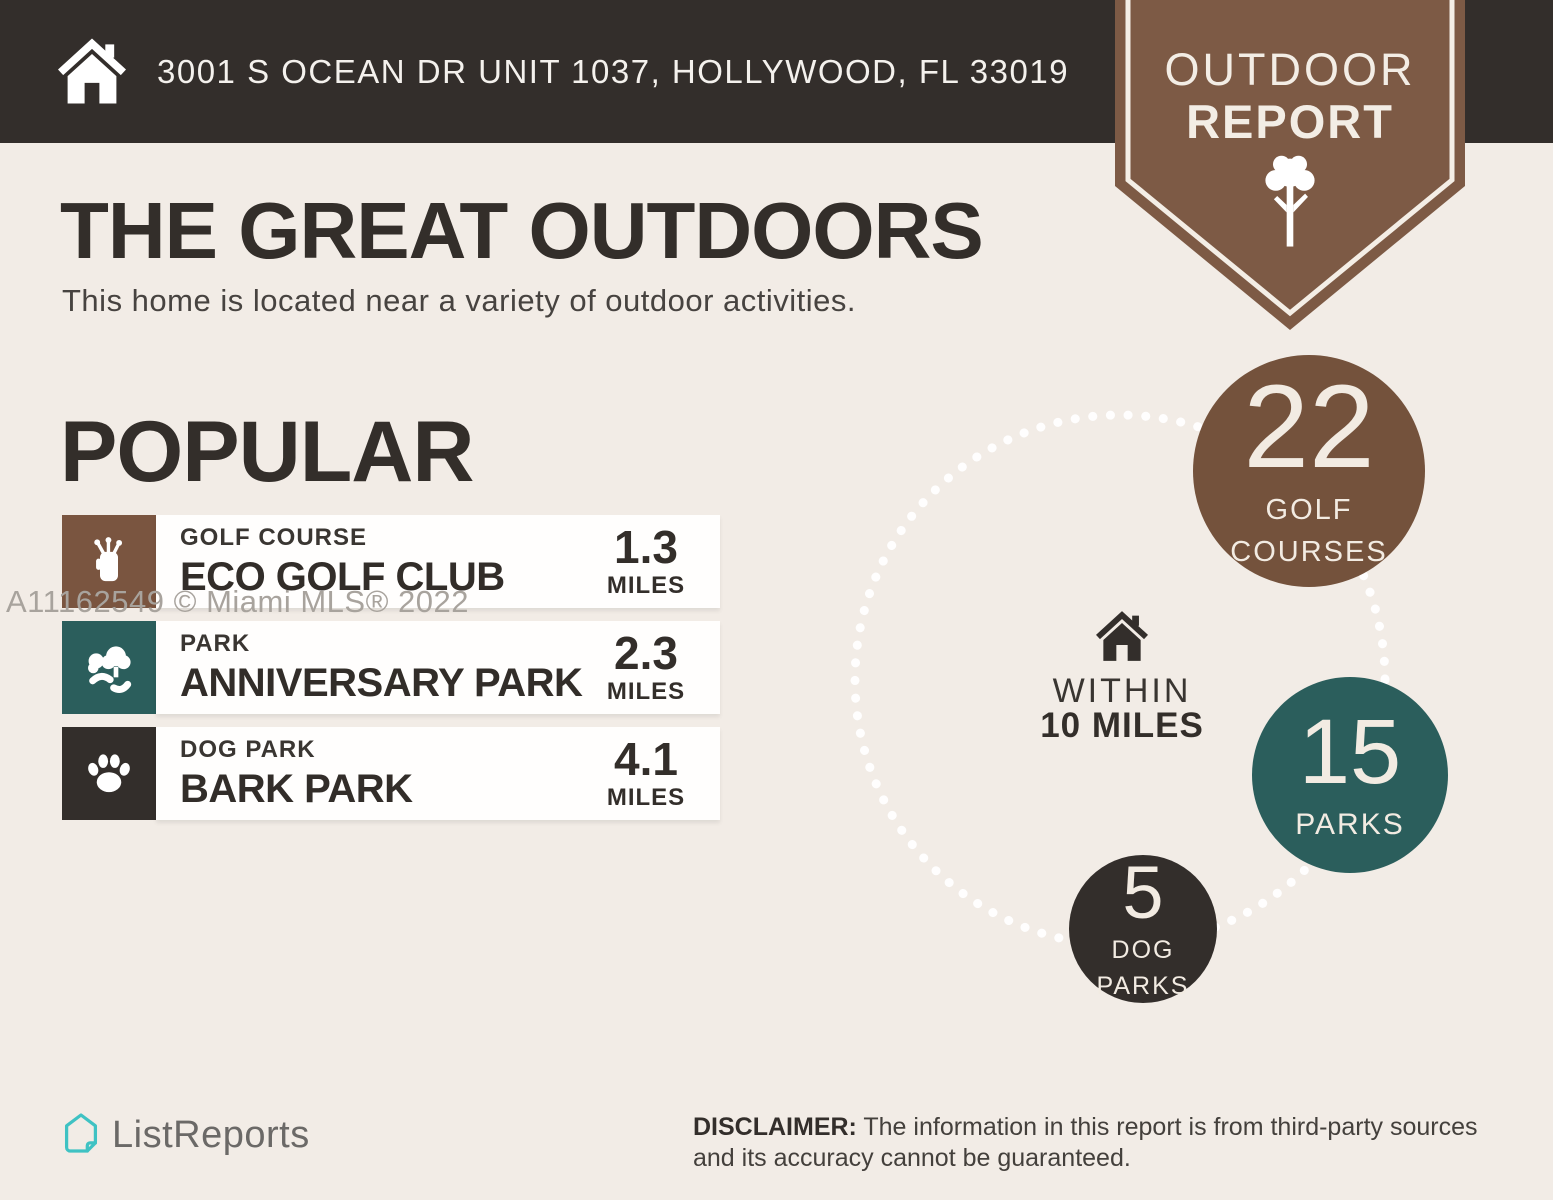 This screenshot has height=1200, width=1553. What do you see at coordinates (109, 773) in the screenshot?
I see `paw-icon` at bounding box center [109, 773].